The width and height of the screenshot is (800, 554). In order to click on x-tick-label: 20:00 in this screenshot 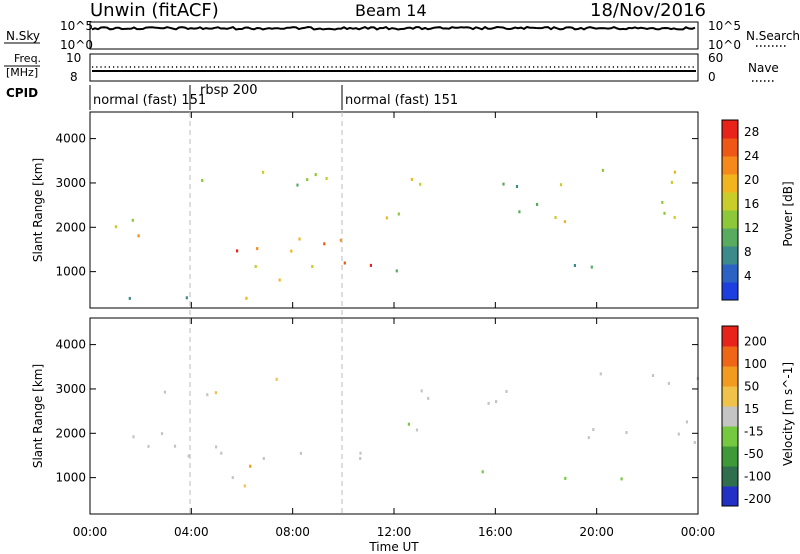, I will do `click(596, 532)`.